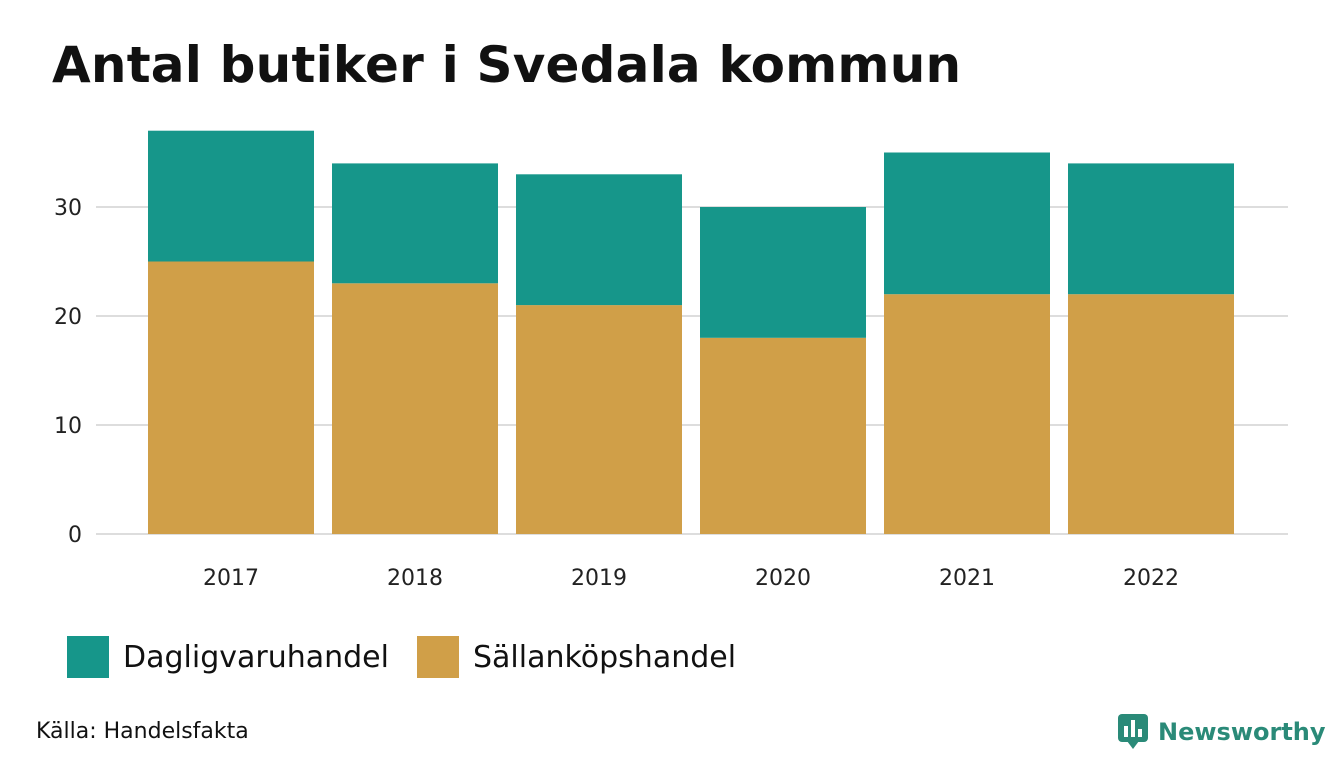  Describe the element at coordinates (599, 578) in the screenshot. I see `x-tick-label-2019: 2019` at that location.